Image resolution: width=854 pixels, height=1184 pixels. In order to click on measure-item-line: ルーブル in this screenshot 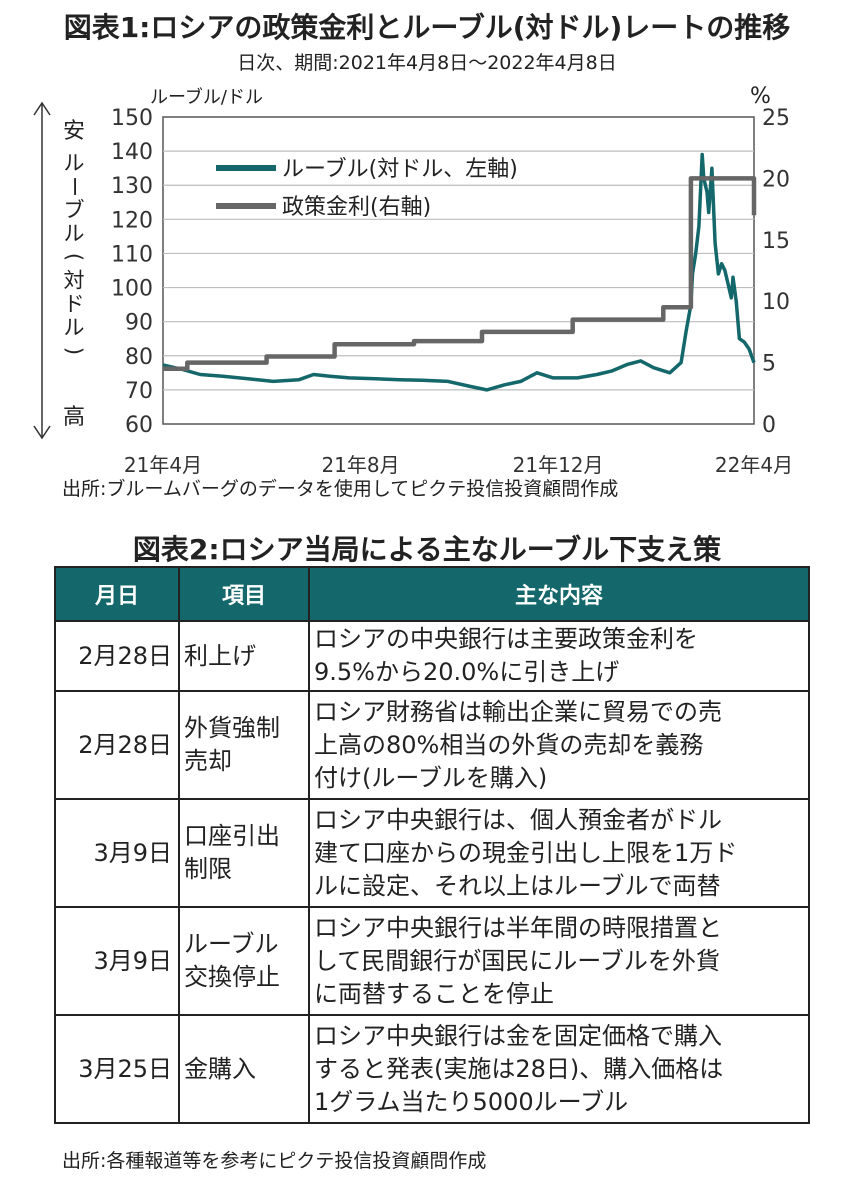, I will do `click(231, 944)`.